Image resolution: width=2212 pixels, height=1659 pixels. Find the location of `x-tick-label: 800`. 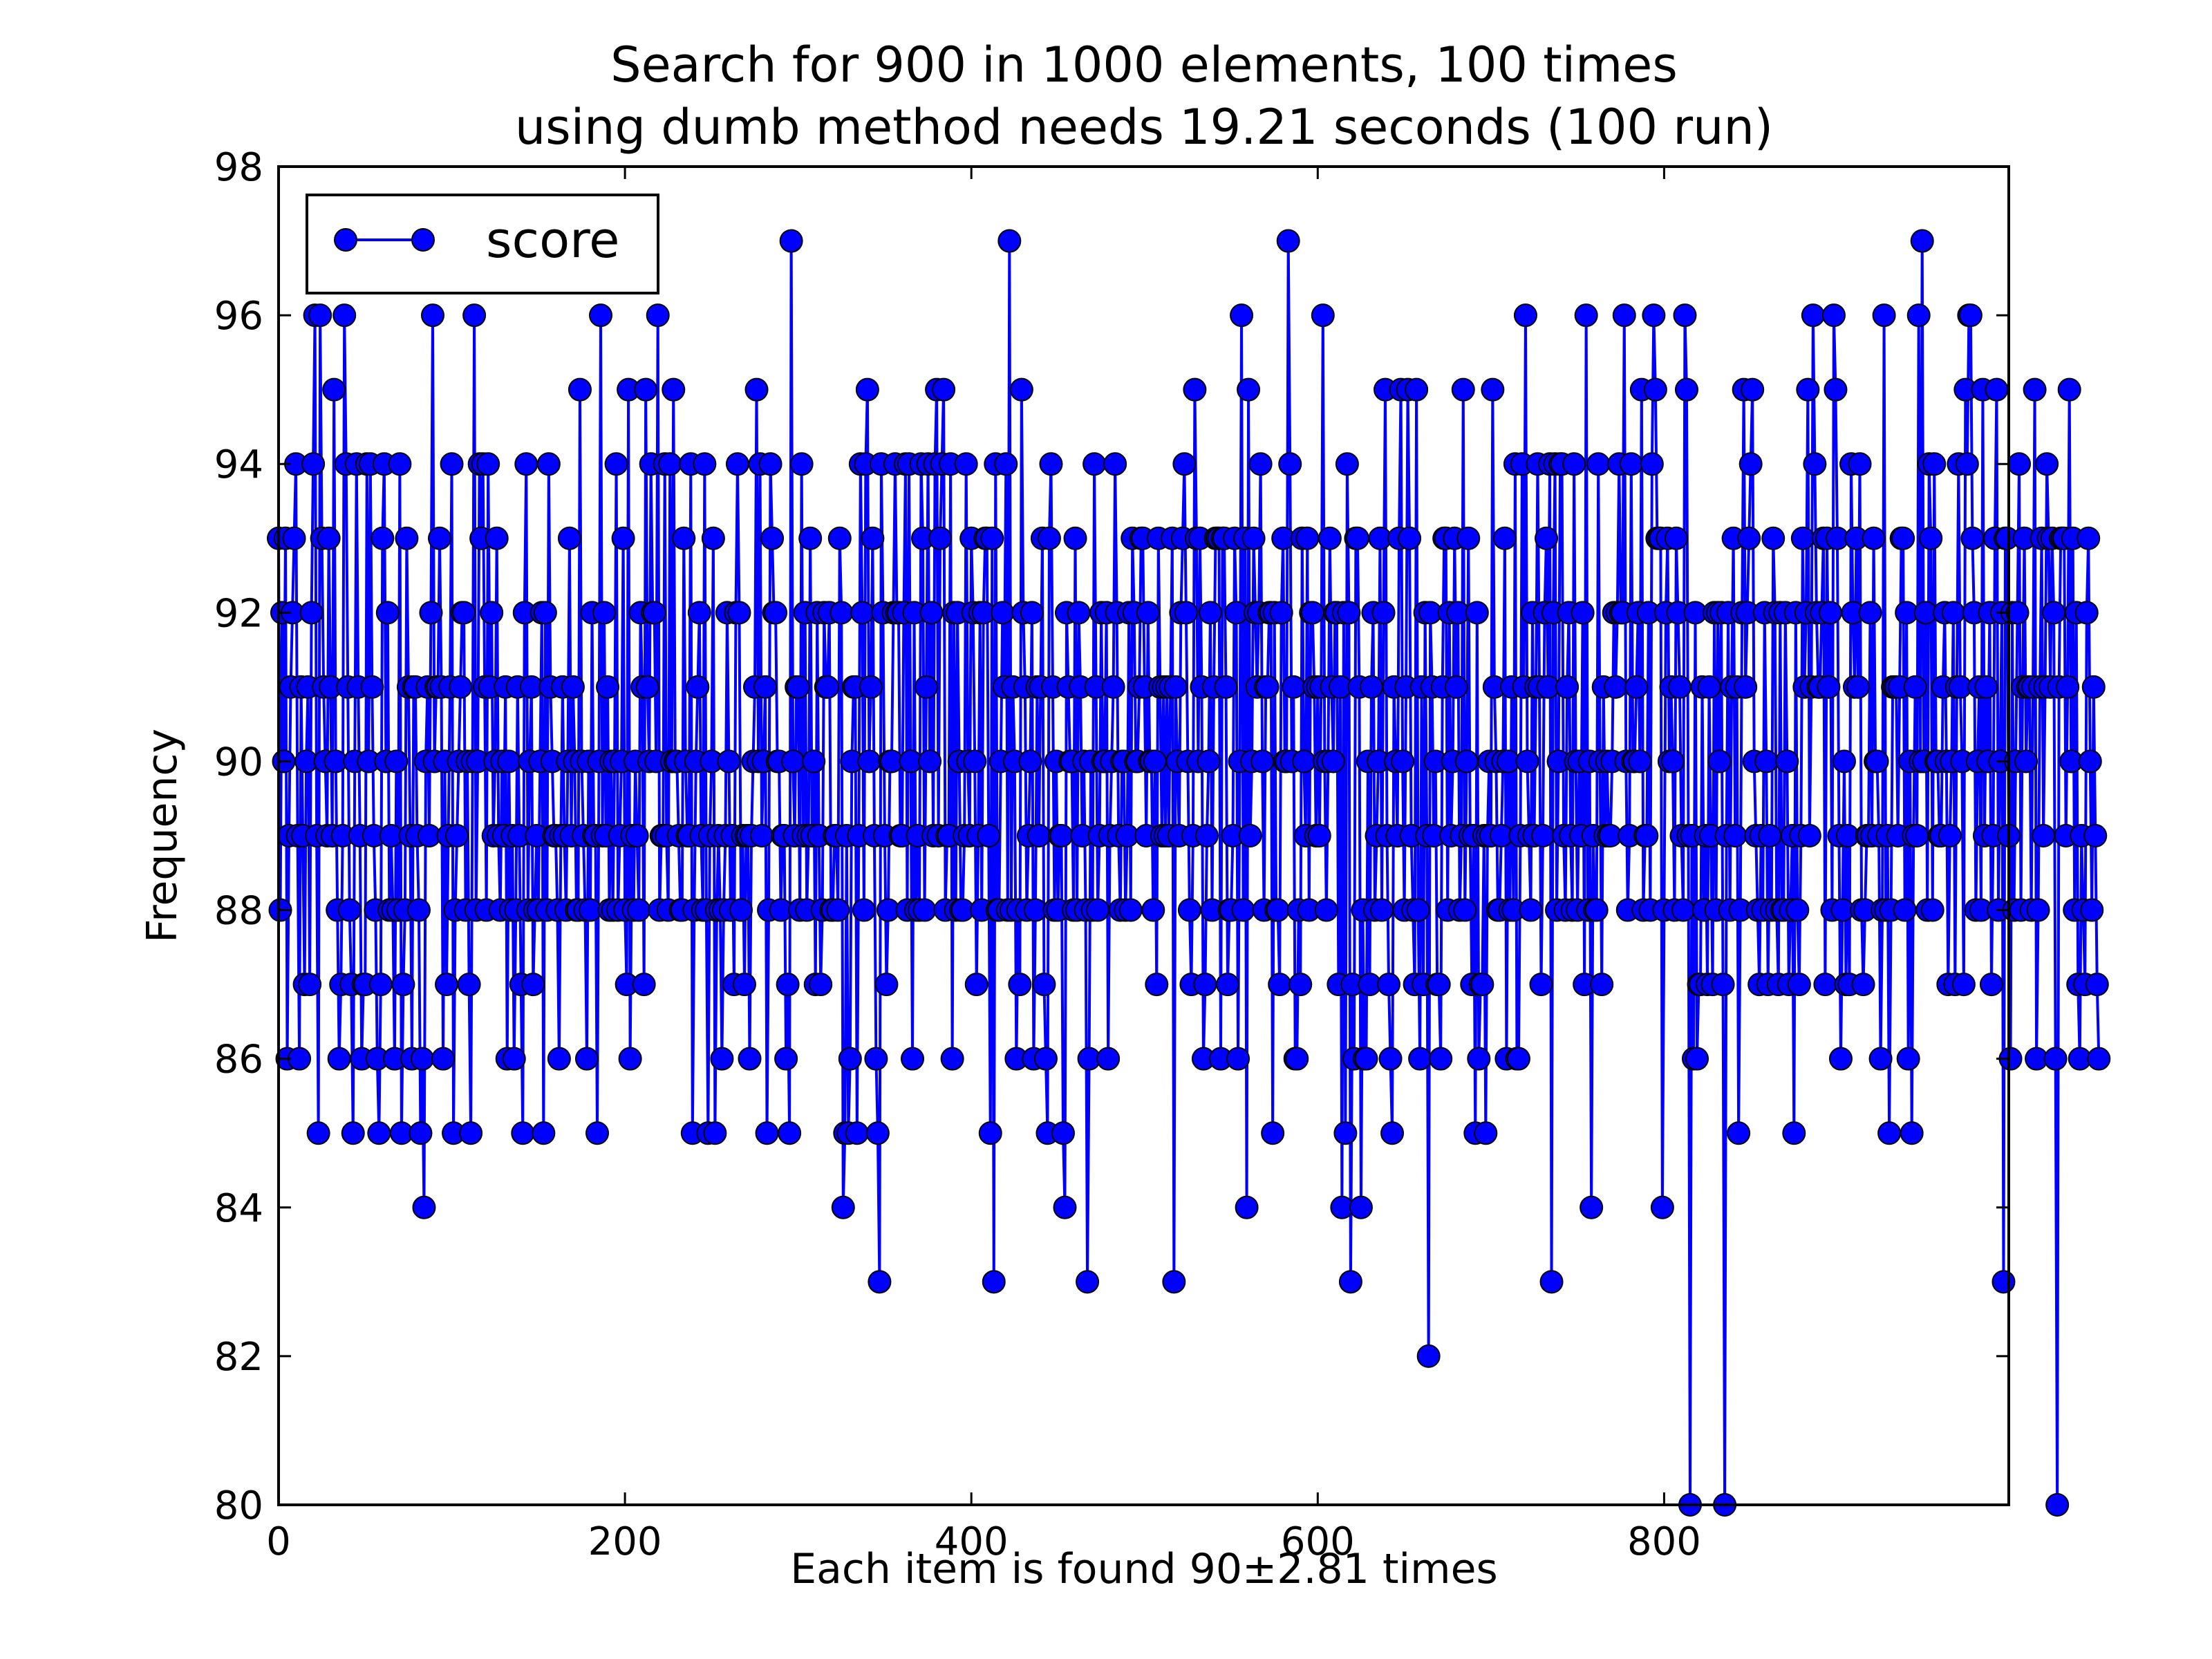

x-tick-label: 800 is located at coordinates (1664, 1541).